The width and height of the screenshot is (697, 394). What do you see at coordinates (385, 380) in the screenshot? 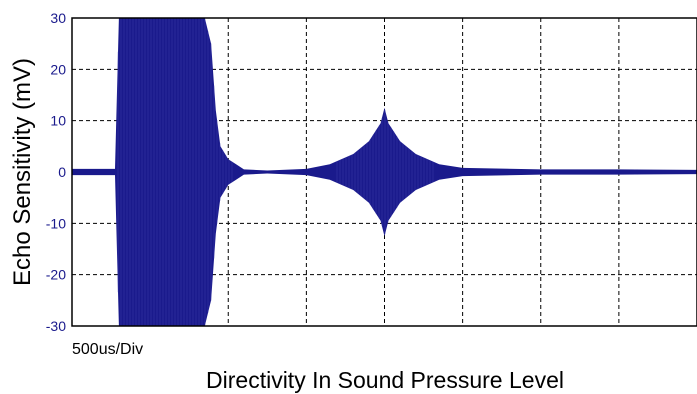
I see `x-axis-label: Directivity In Sound Pressure Level` at bounding box center [385, 380].